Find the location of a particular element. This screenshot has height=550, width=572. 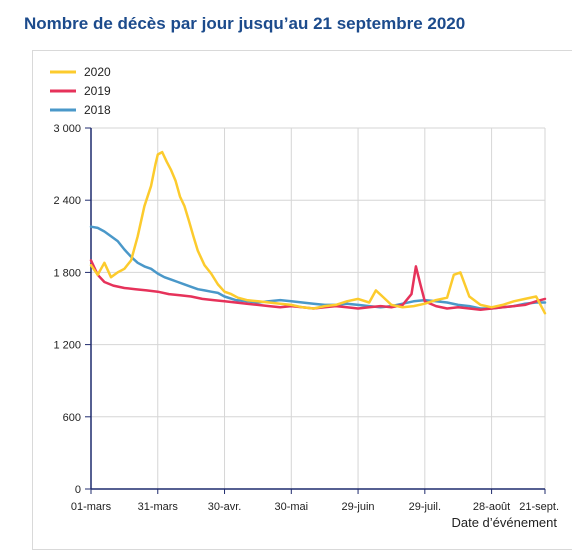

y-tick-label: 2 400 is located at coordinates (67, 201).